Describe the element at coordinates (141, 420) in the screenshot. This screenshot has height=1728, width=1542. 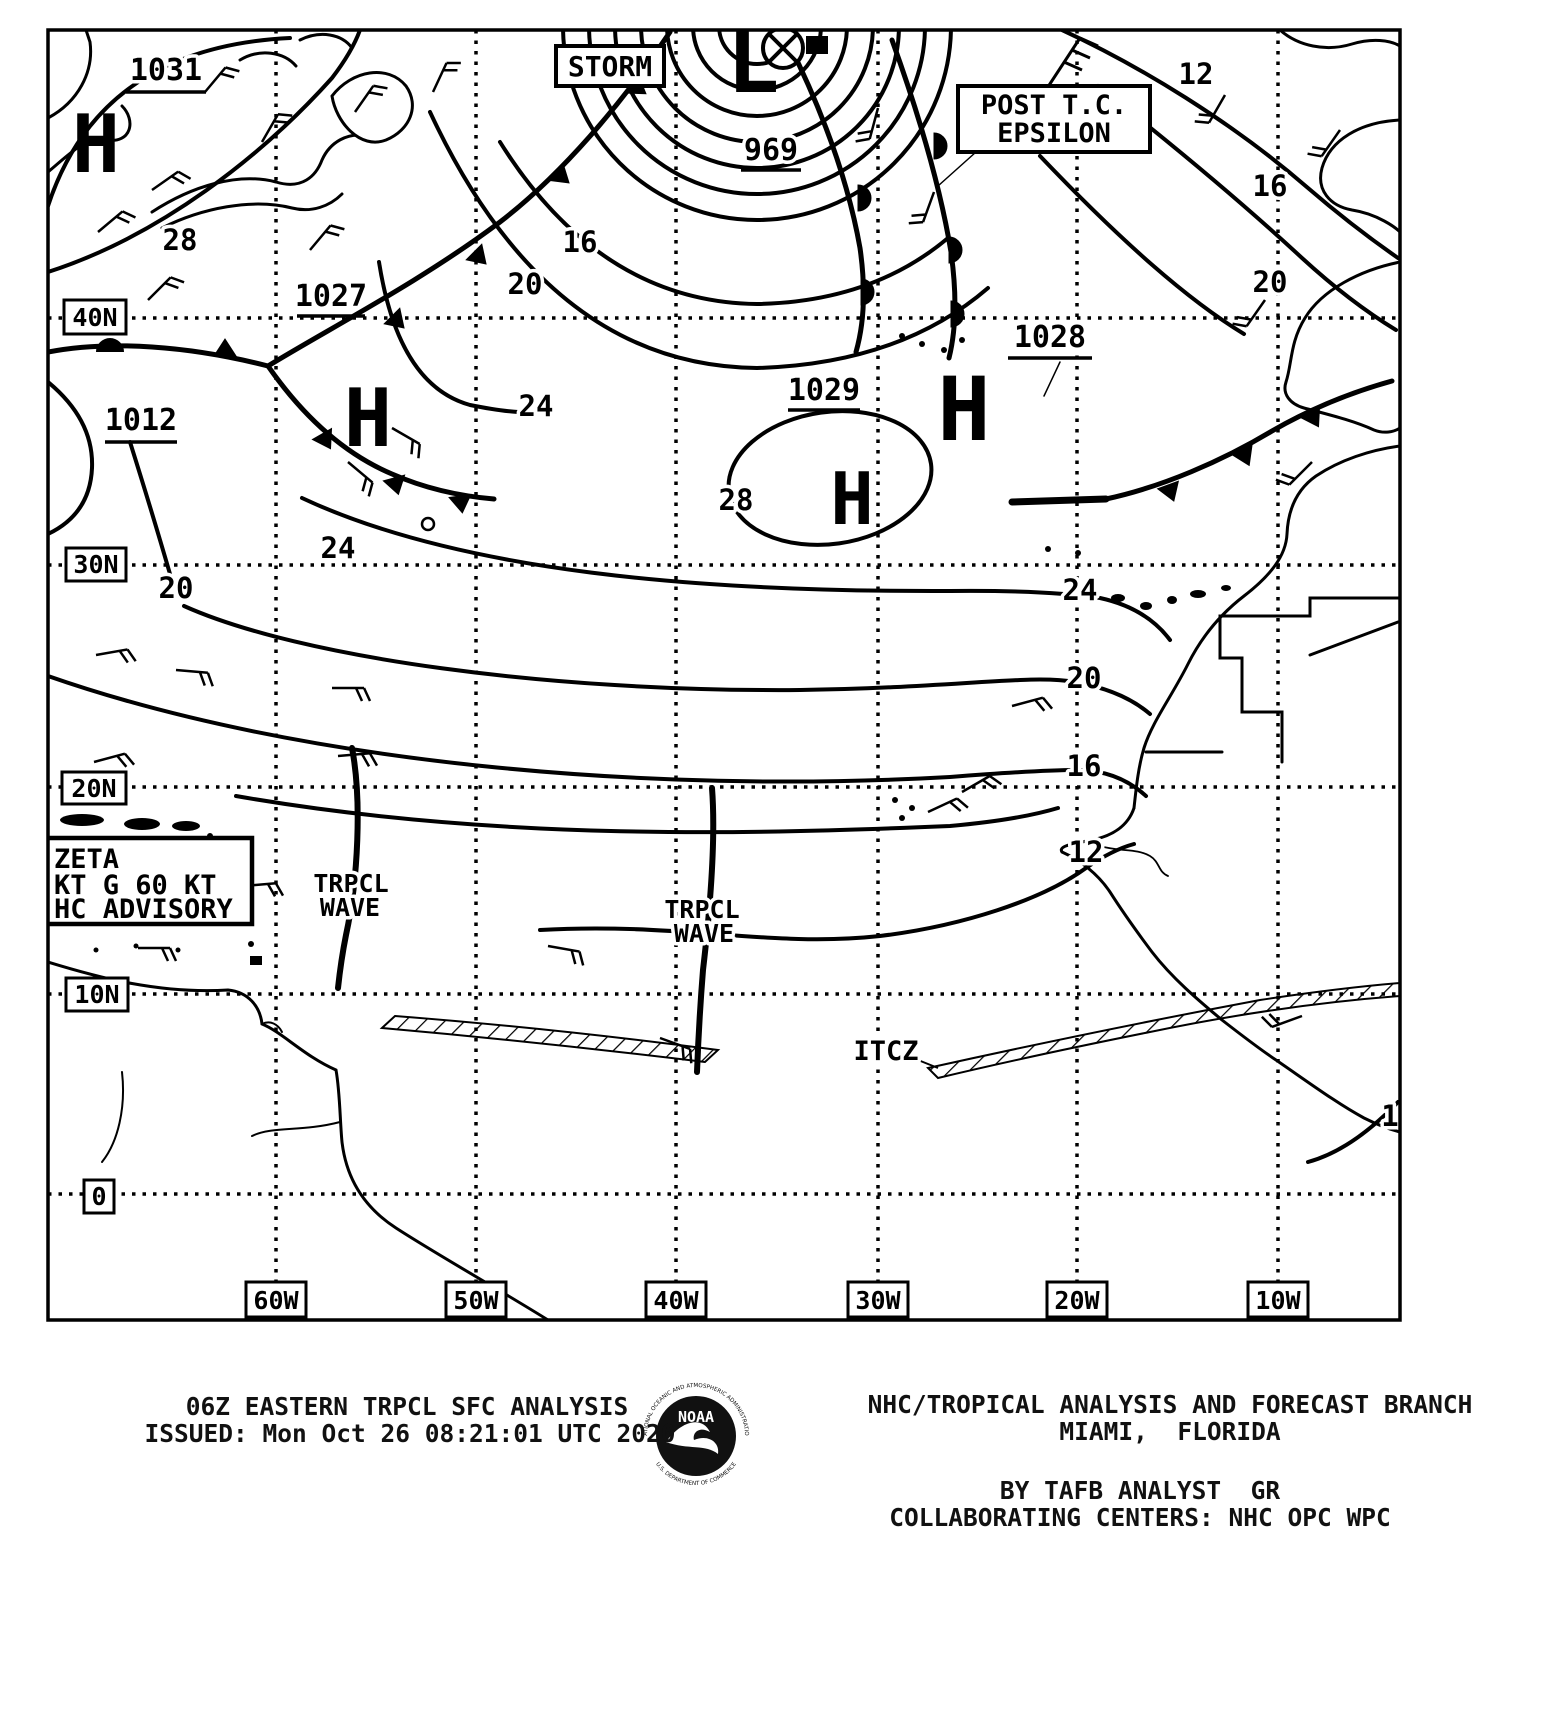
I see `pressure-value-1012: 1012` at that location.